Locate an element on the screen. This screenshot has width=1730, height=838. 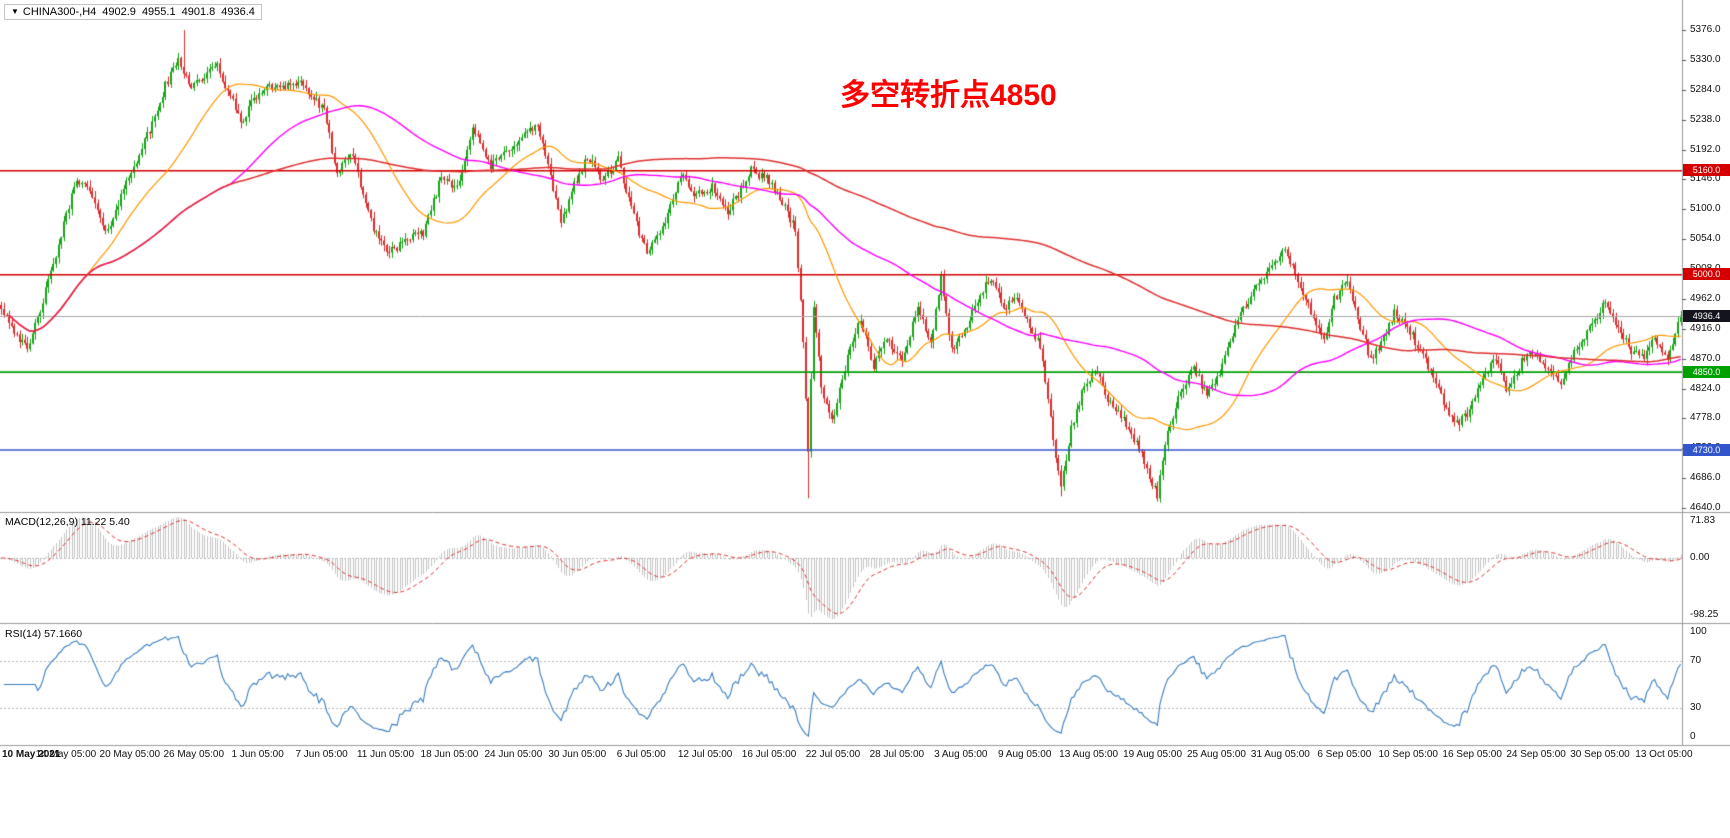
price-axis-label: 5192.0 is located at coordinates (1705, 149).